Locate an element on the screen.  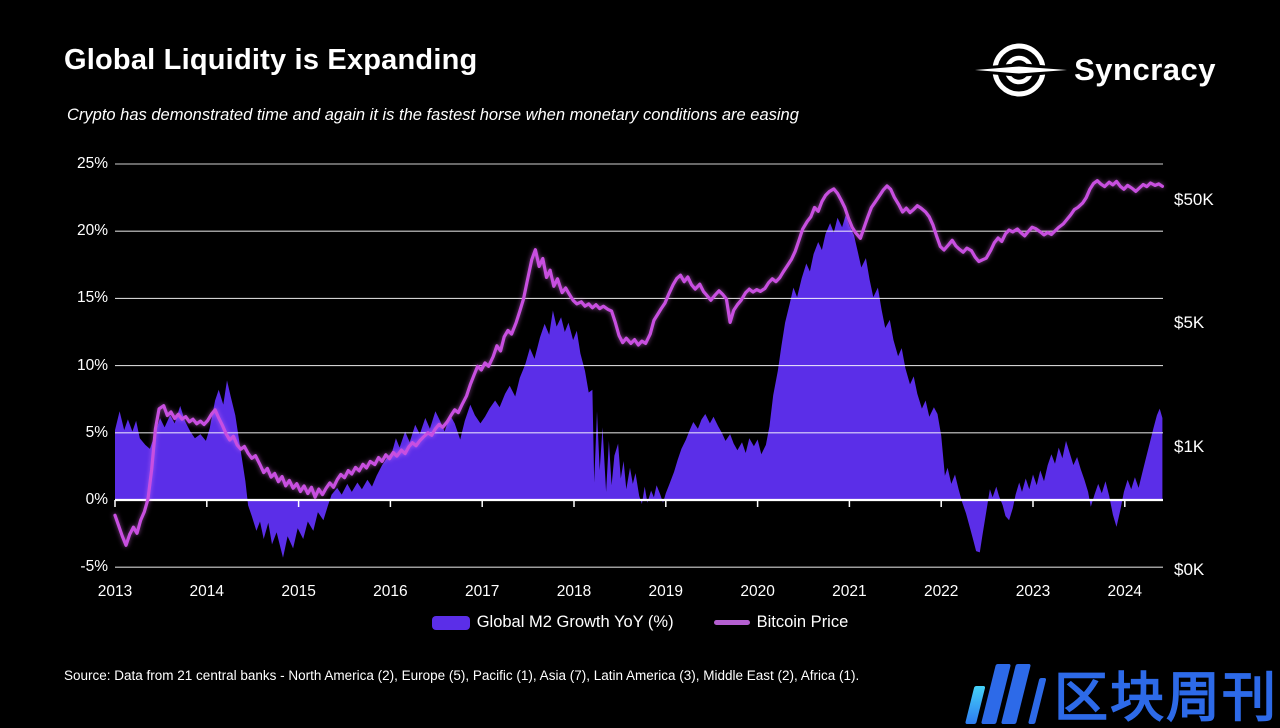
x-tick-label: 2023 is located at coordinates (1033, 591).